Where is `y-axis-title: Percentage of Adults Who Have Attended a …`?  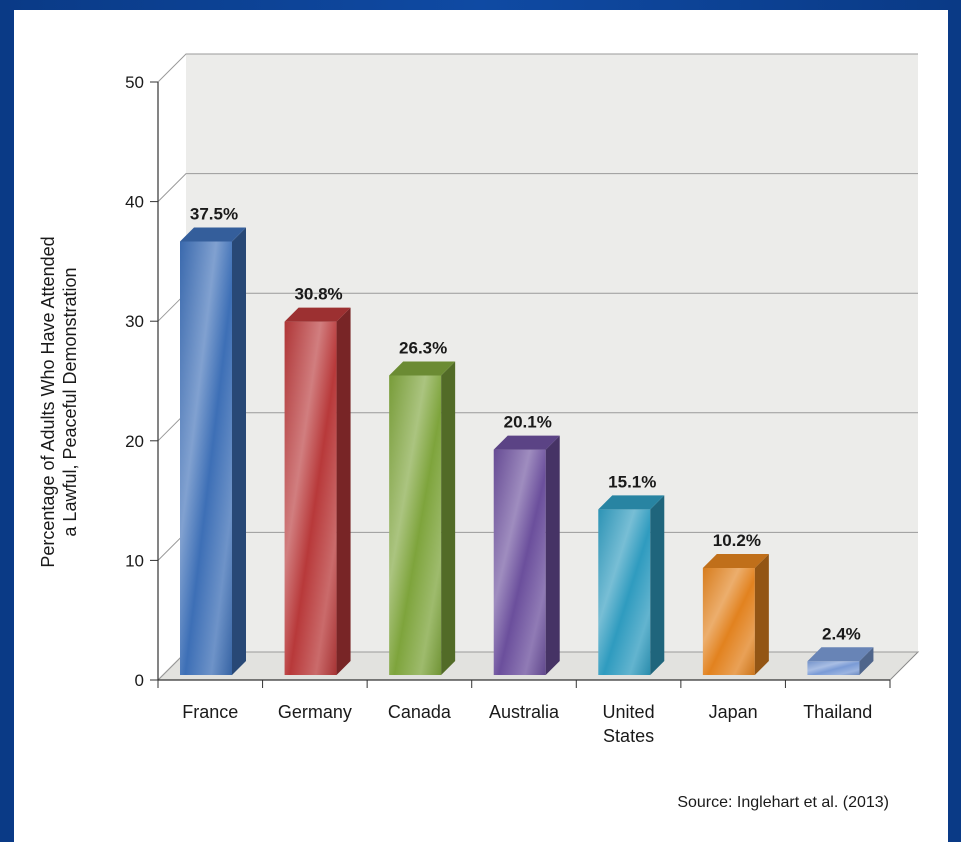
y-axis-title: Percentage of Adults Who Have Attended a … is located at coordinates (59, 401).